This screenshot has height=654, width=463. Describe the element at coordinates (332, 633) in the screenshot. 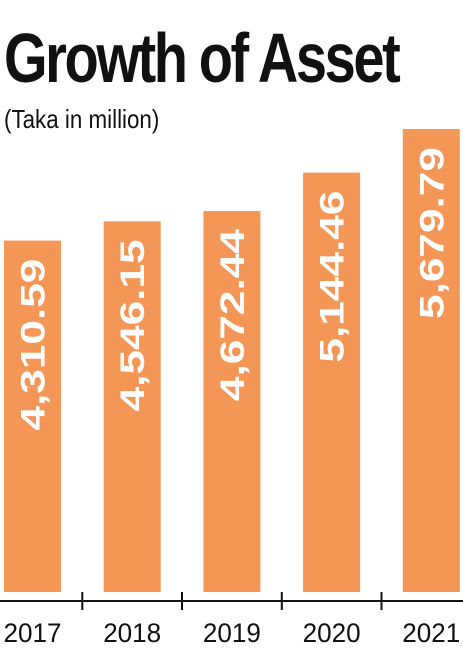

I see `x-tick-label-2020: 2020` at that location.